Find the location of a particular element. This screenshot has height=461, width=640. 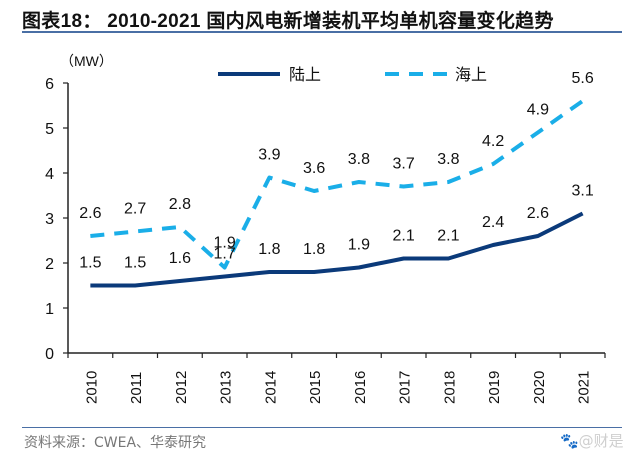

data-label-offshore: 3.9 is located at coordinates (269, 155).